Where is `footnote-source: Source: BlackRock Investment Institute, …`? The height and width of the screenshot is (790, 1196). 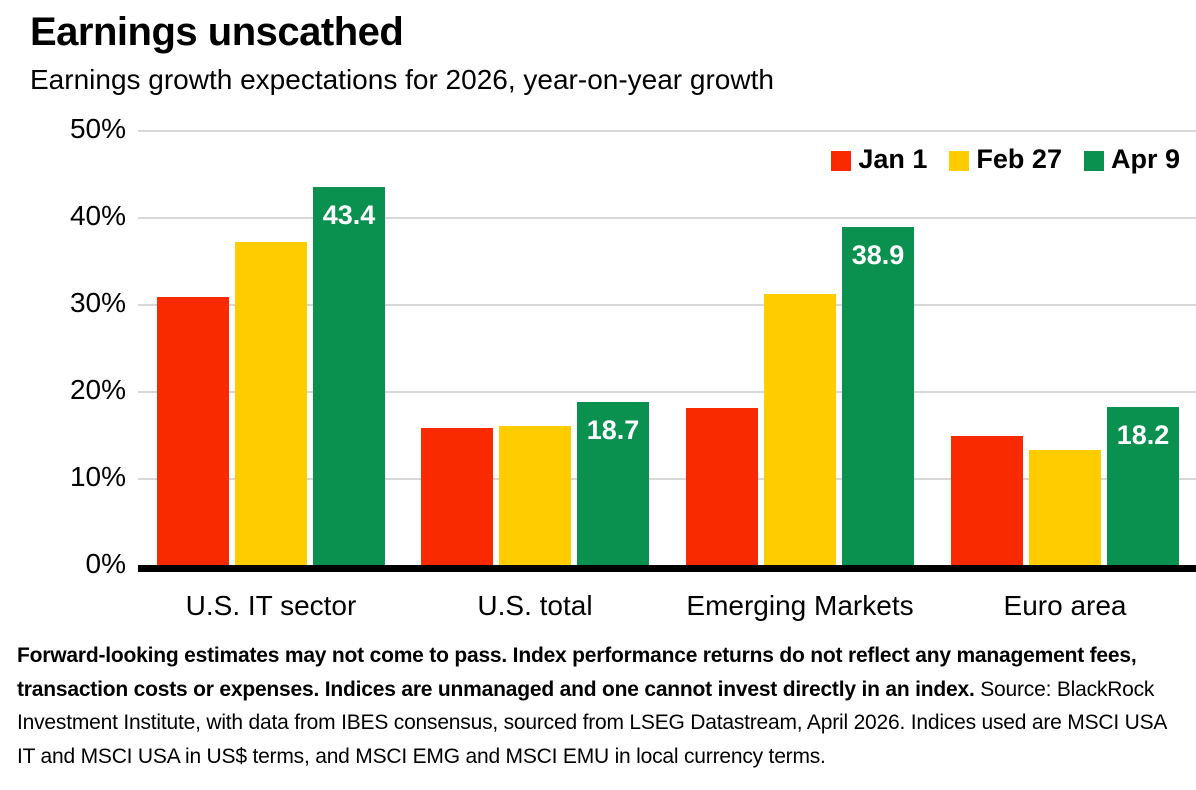 footnote-source: Source: BlackRock Investment Institute, … is located at coordinates (592, 722).